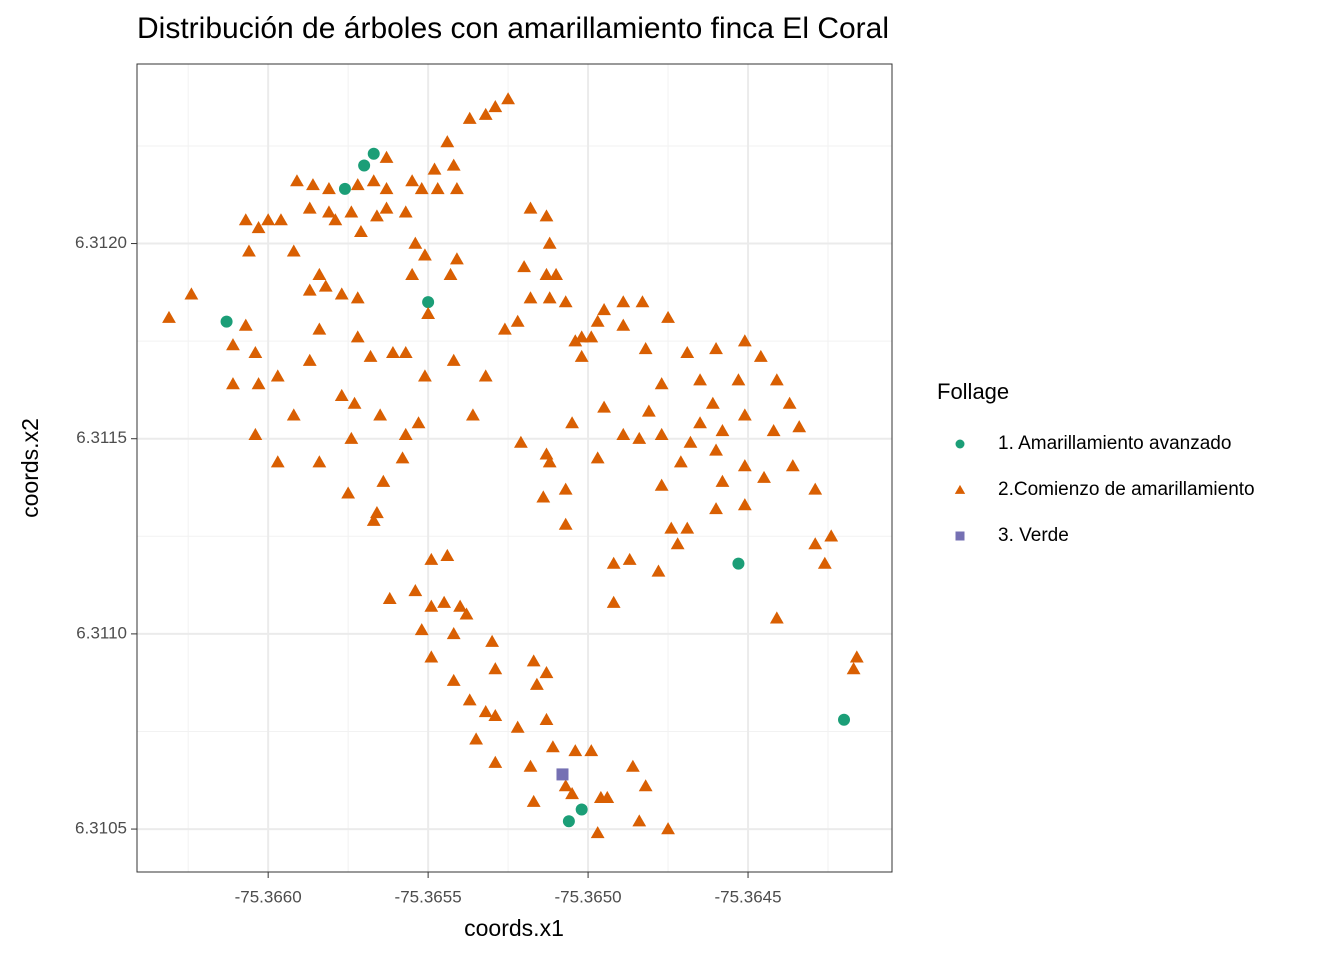 The width and height of the screenshot is (1344, 960). What do you see at coordinates (268, 896) in the screenshot?
I see `x-tick-label: -75.3660` at bounding box center [268, 896].